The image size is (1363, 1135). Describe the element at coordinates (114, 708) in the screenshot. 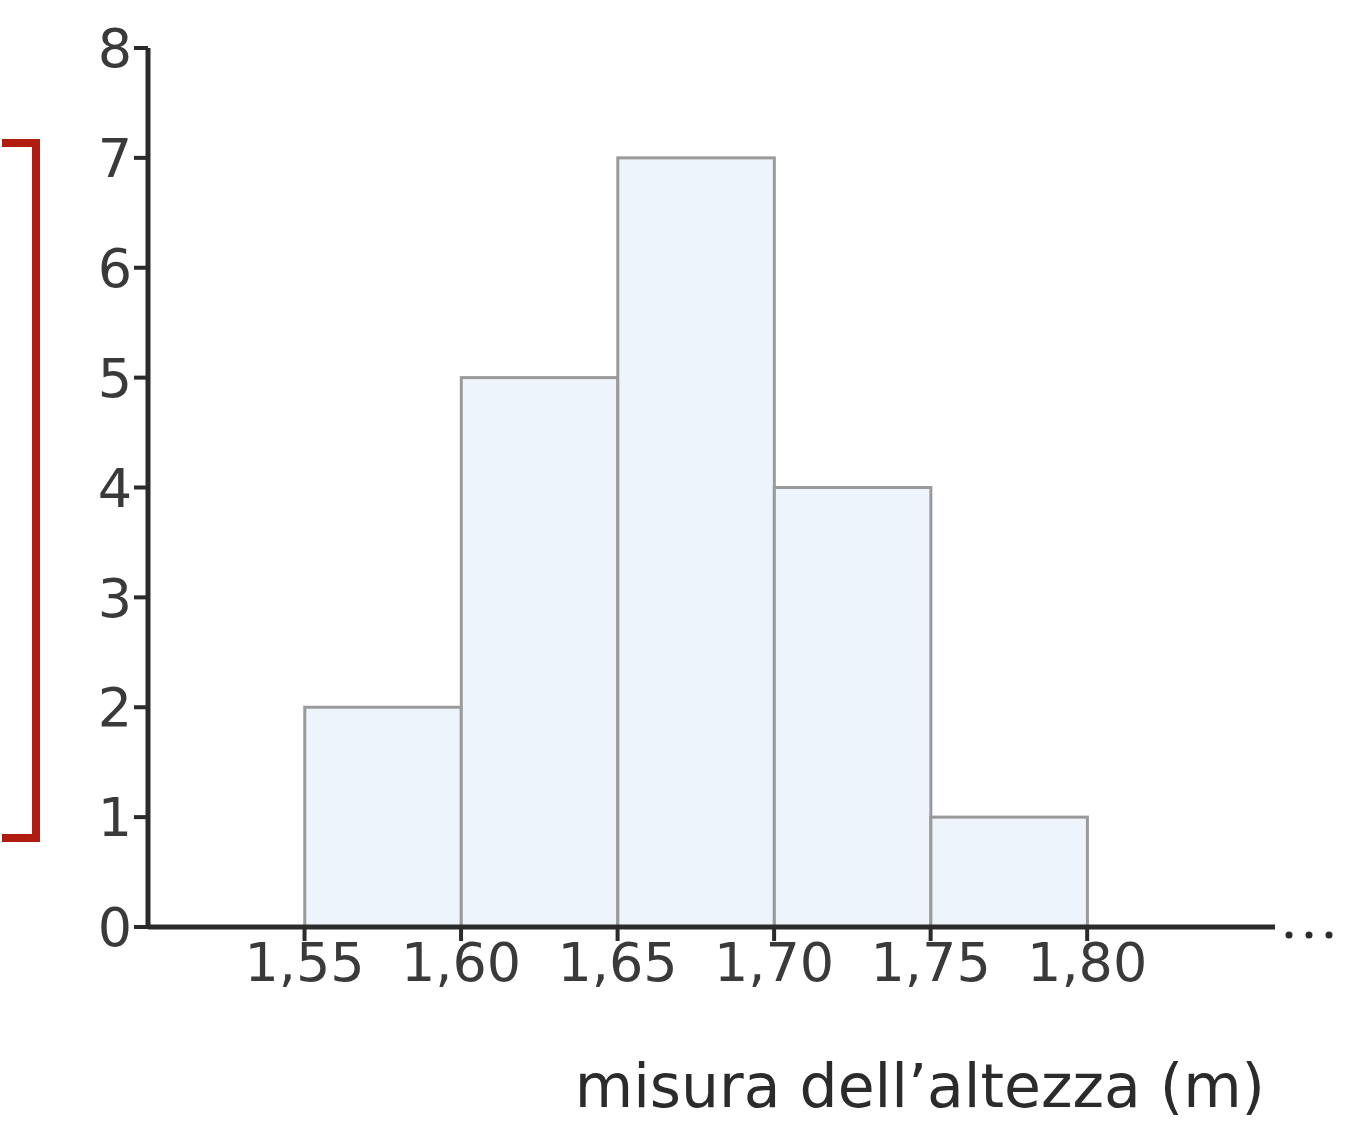

I see `y-tick-label: 2` at that location.